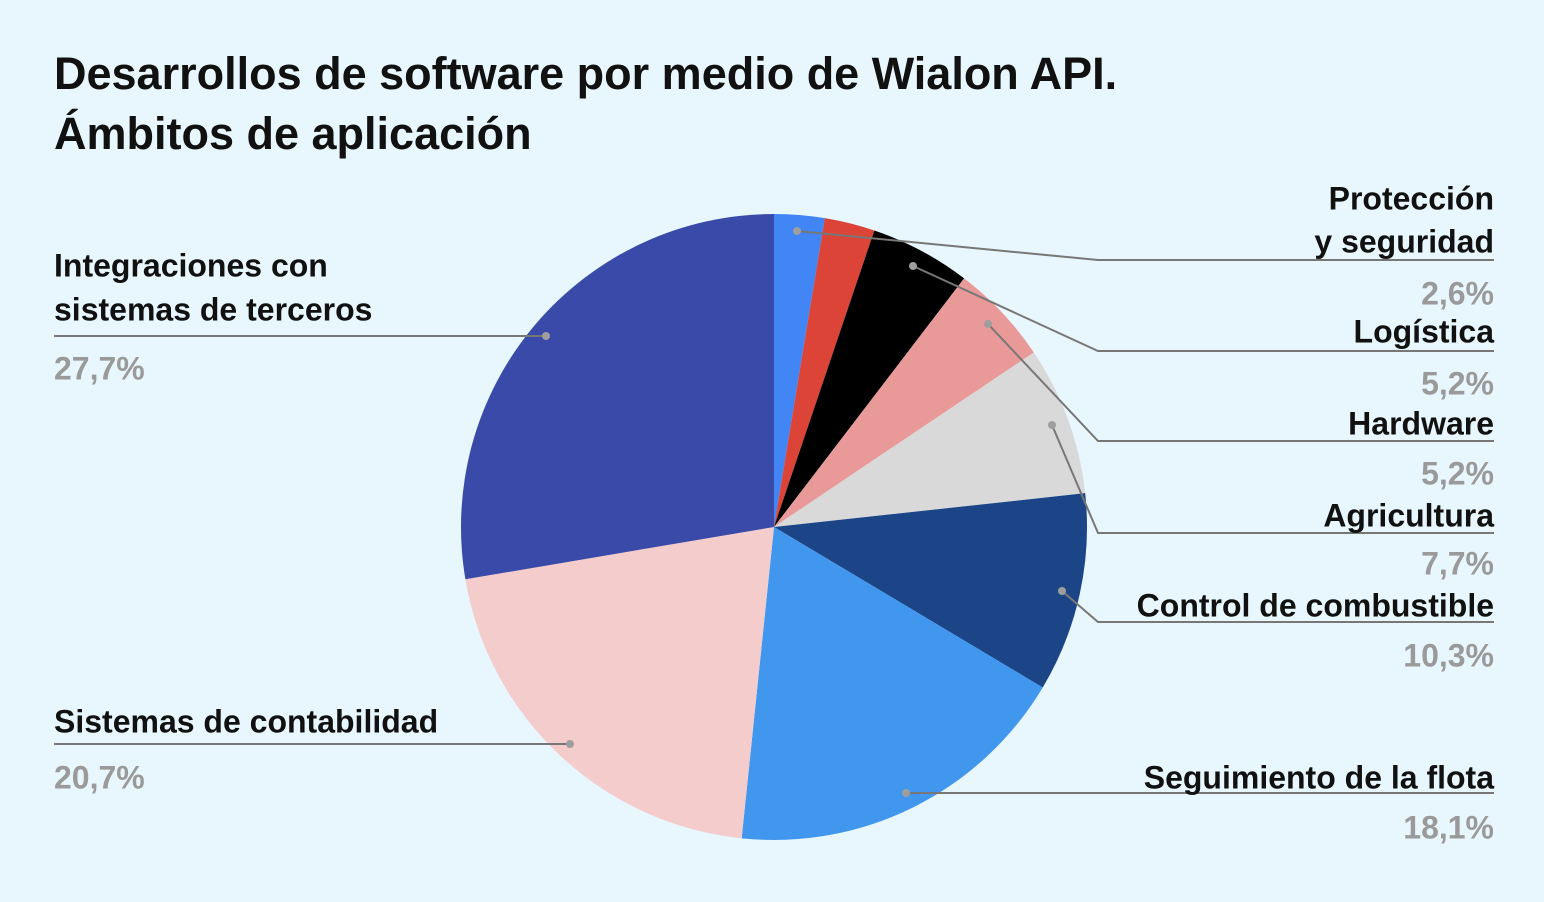 The height and width of the screenshot is (902, 1544). I want to click on chart-title-line-2: Ámbitos de aplicación, so click(293, 133).